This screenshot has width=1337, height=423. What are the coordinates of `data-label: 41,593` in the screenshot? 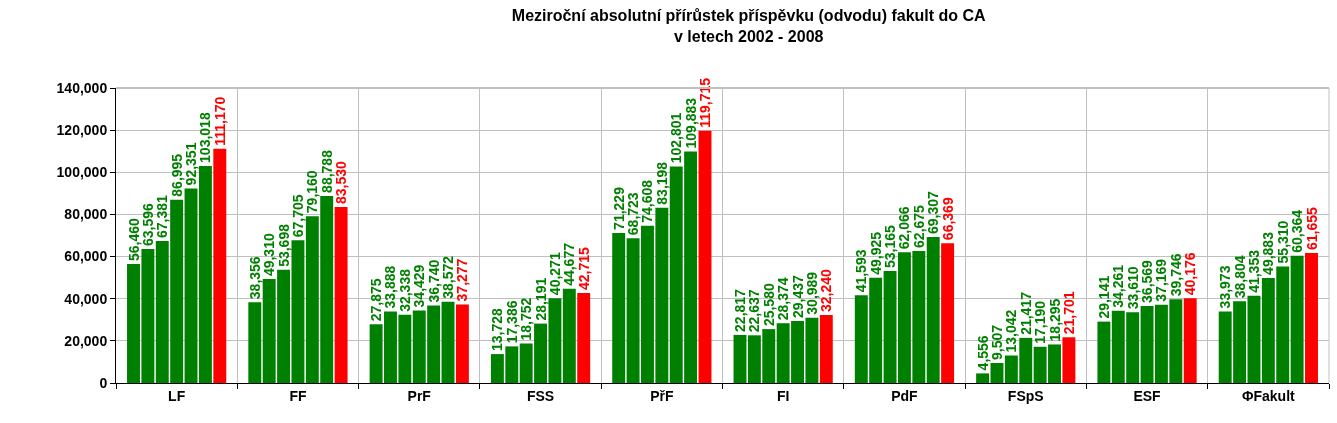 It's located at (861, 271).